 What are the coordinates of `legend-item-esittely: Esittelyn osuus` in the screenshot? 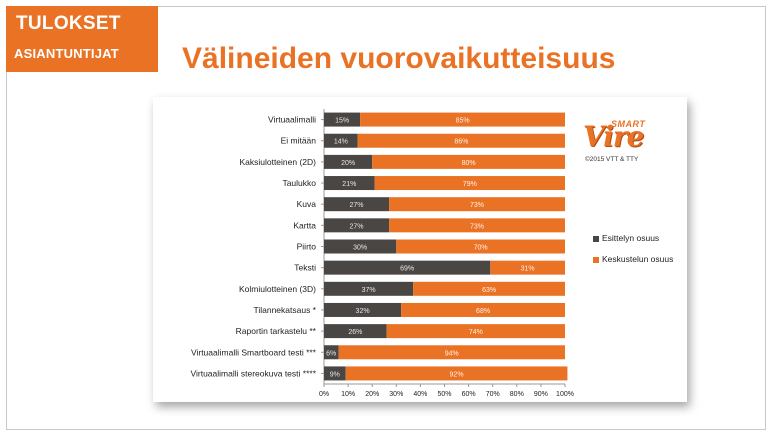 It's located at (638, 238).